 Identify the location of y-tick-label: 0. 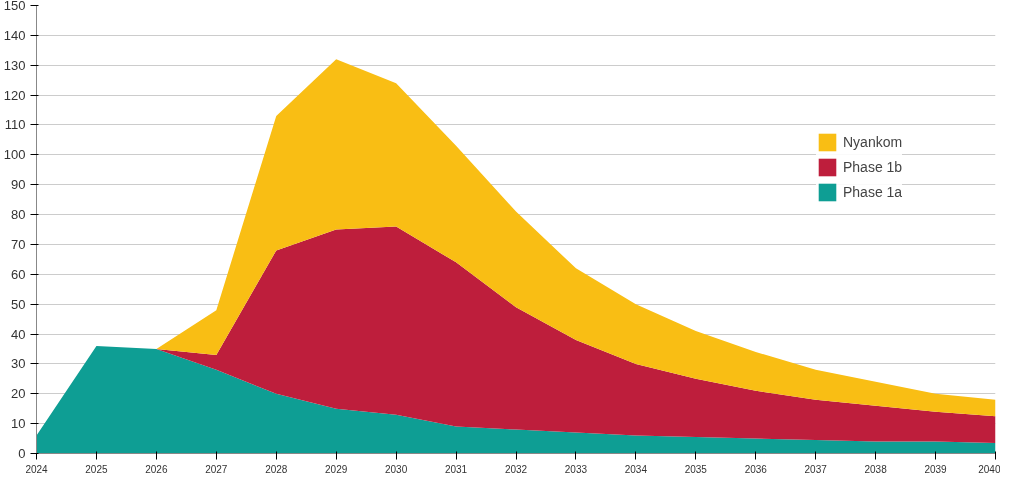
(22, 453).